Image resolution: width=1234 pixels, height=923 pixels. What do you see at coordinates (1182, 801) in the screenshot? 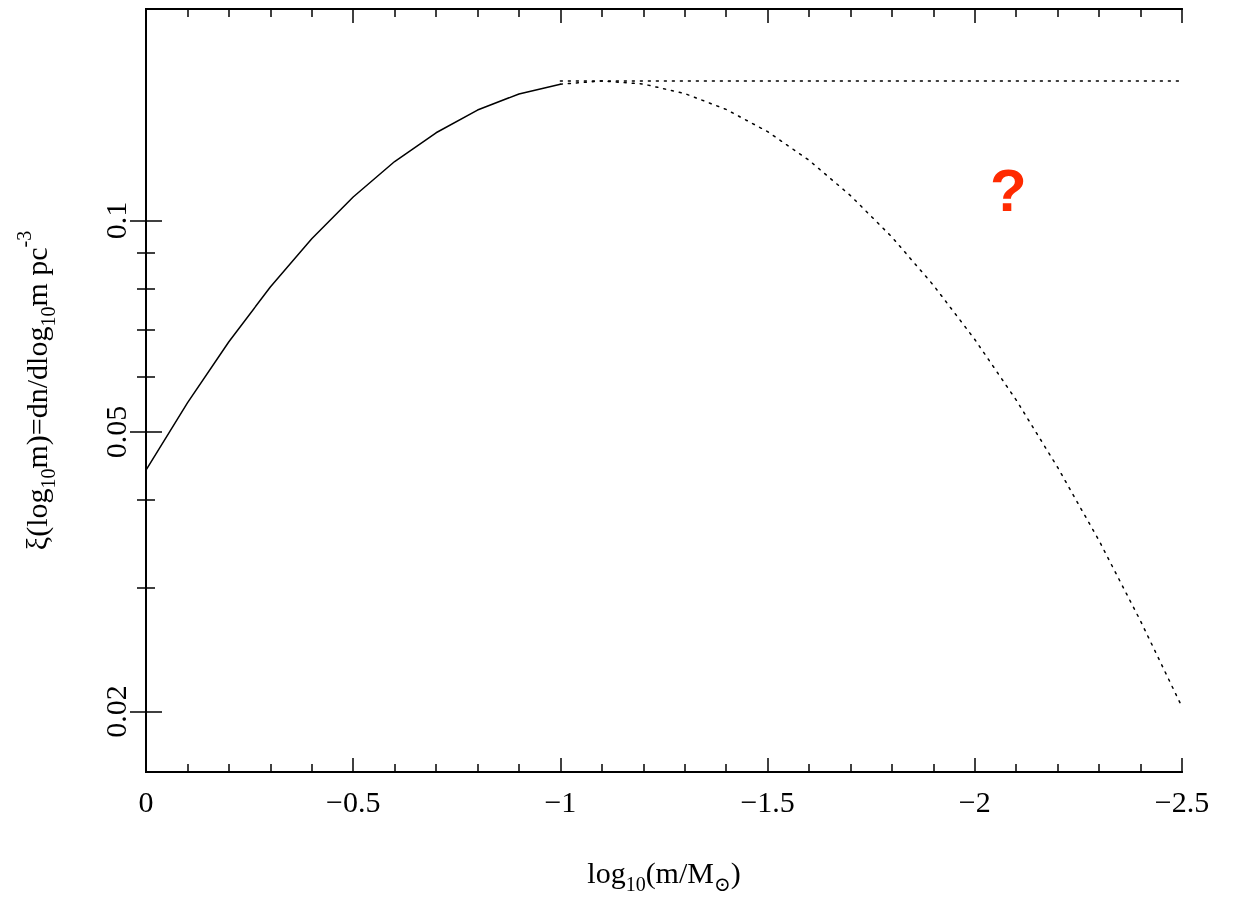
I see `x-tick-label: −2.5` at bounding box center [1182, 801].